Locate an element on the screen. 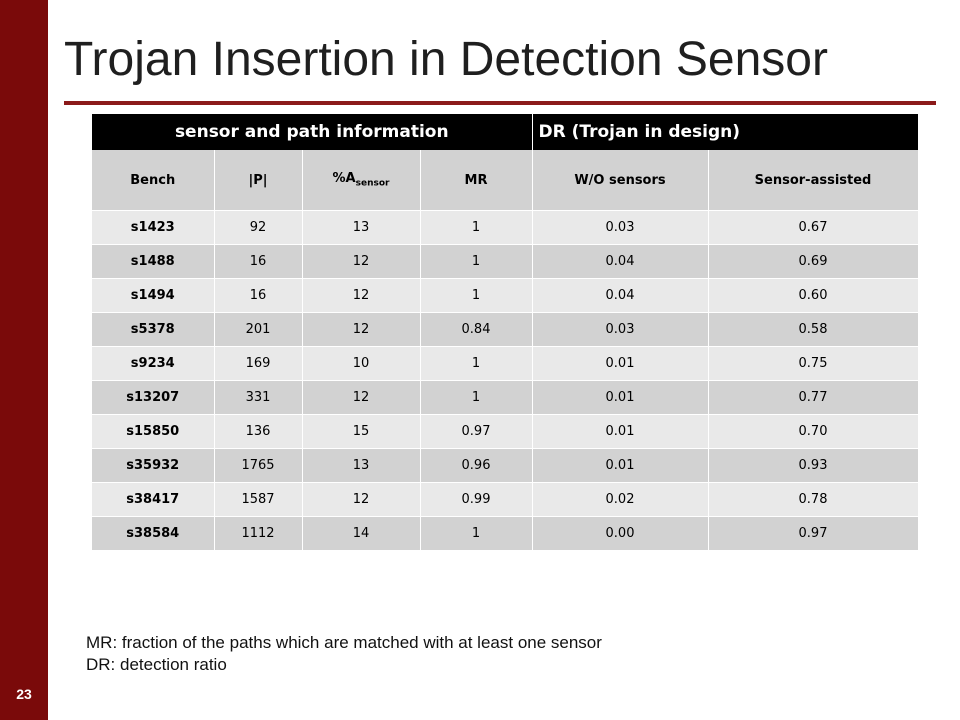  cell-bench: s1488 is located at coordinates (153, 261).